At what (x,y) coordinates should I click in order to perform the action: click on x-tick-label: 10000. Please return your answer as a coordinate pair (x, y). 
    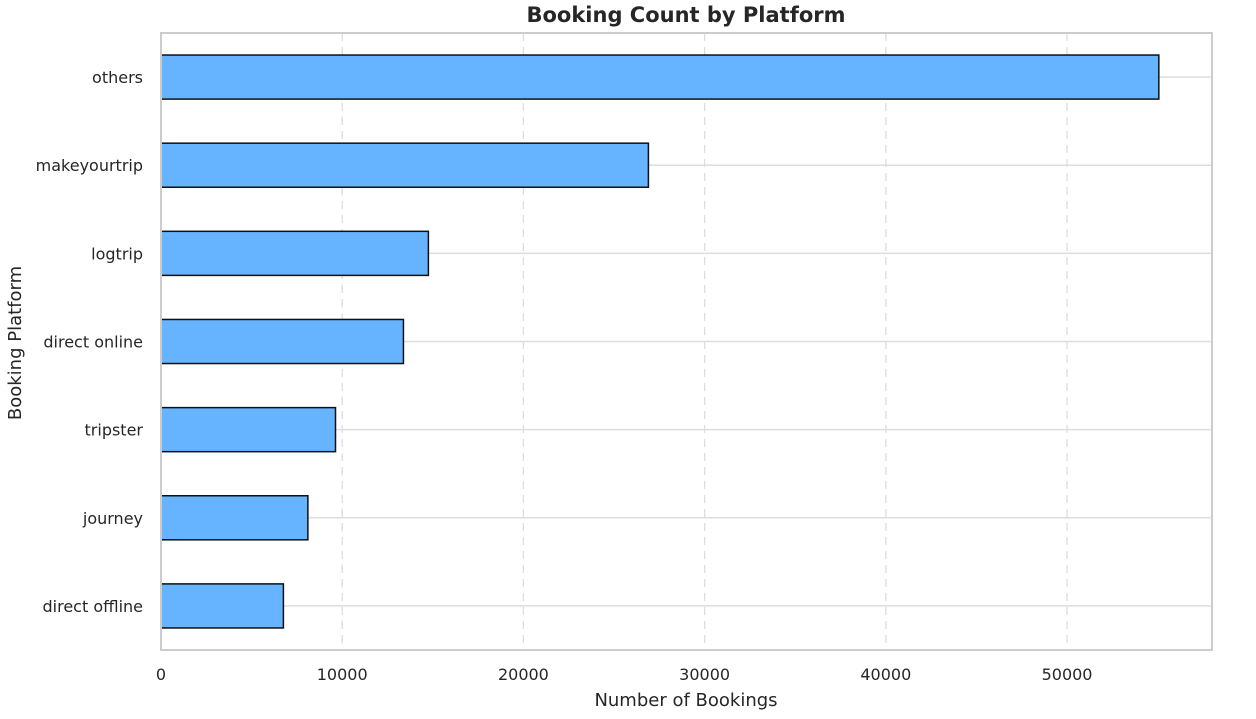
    Looking at the image, I should click on (342, 674).